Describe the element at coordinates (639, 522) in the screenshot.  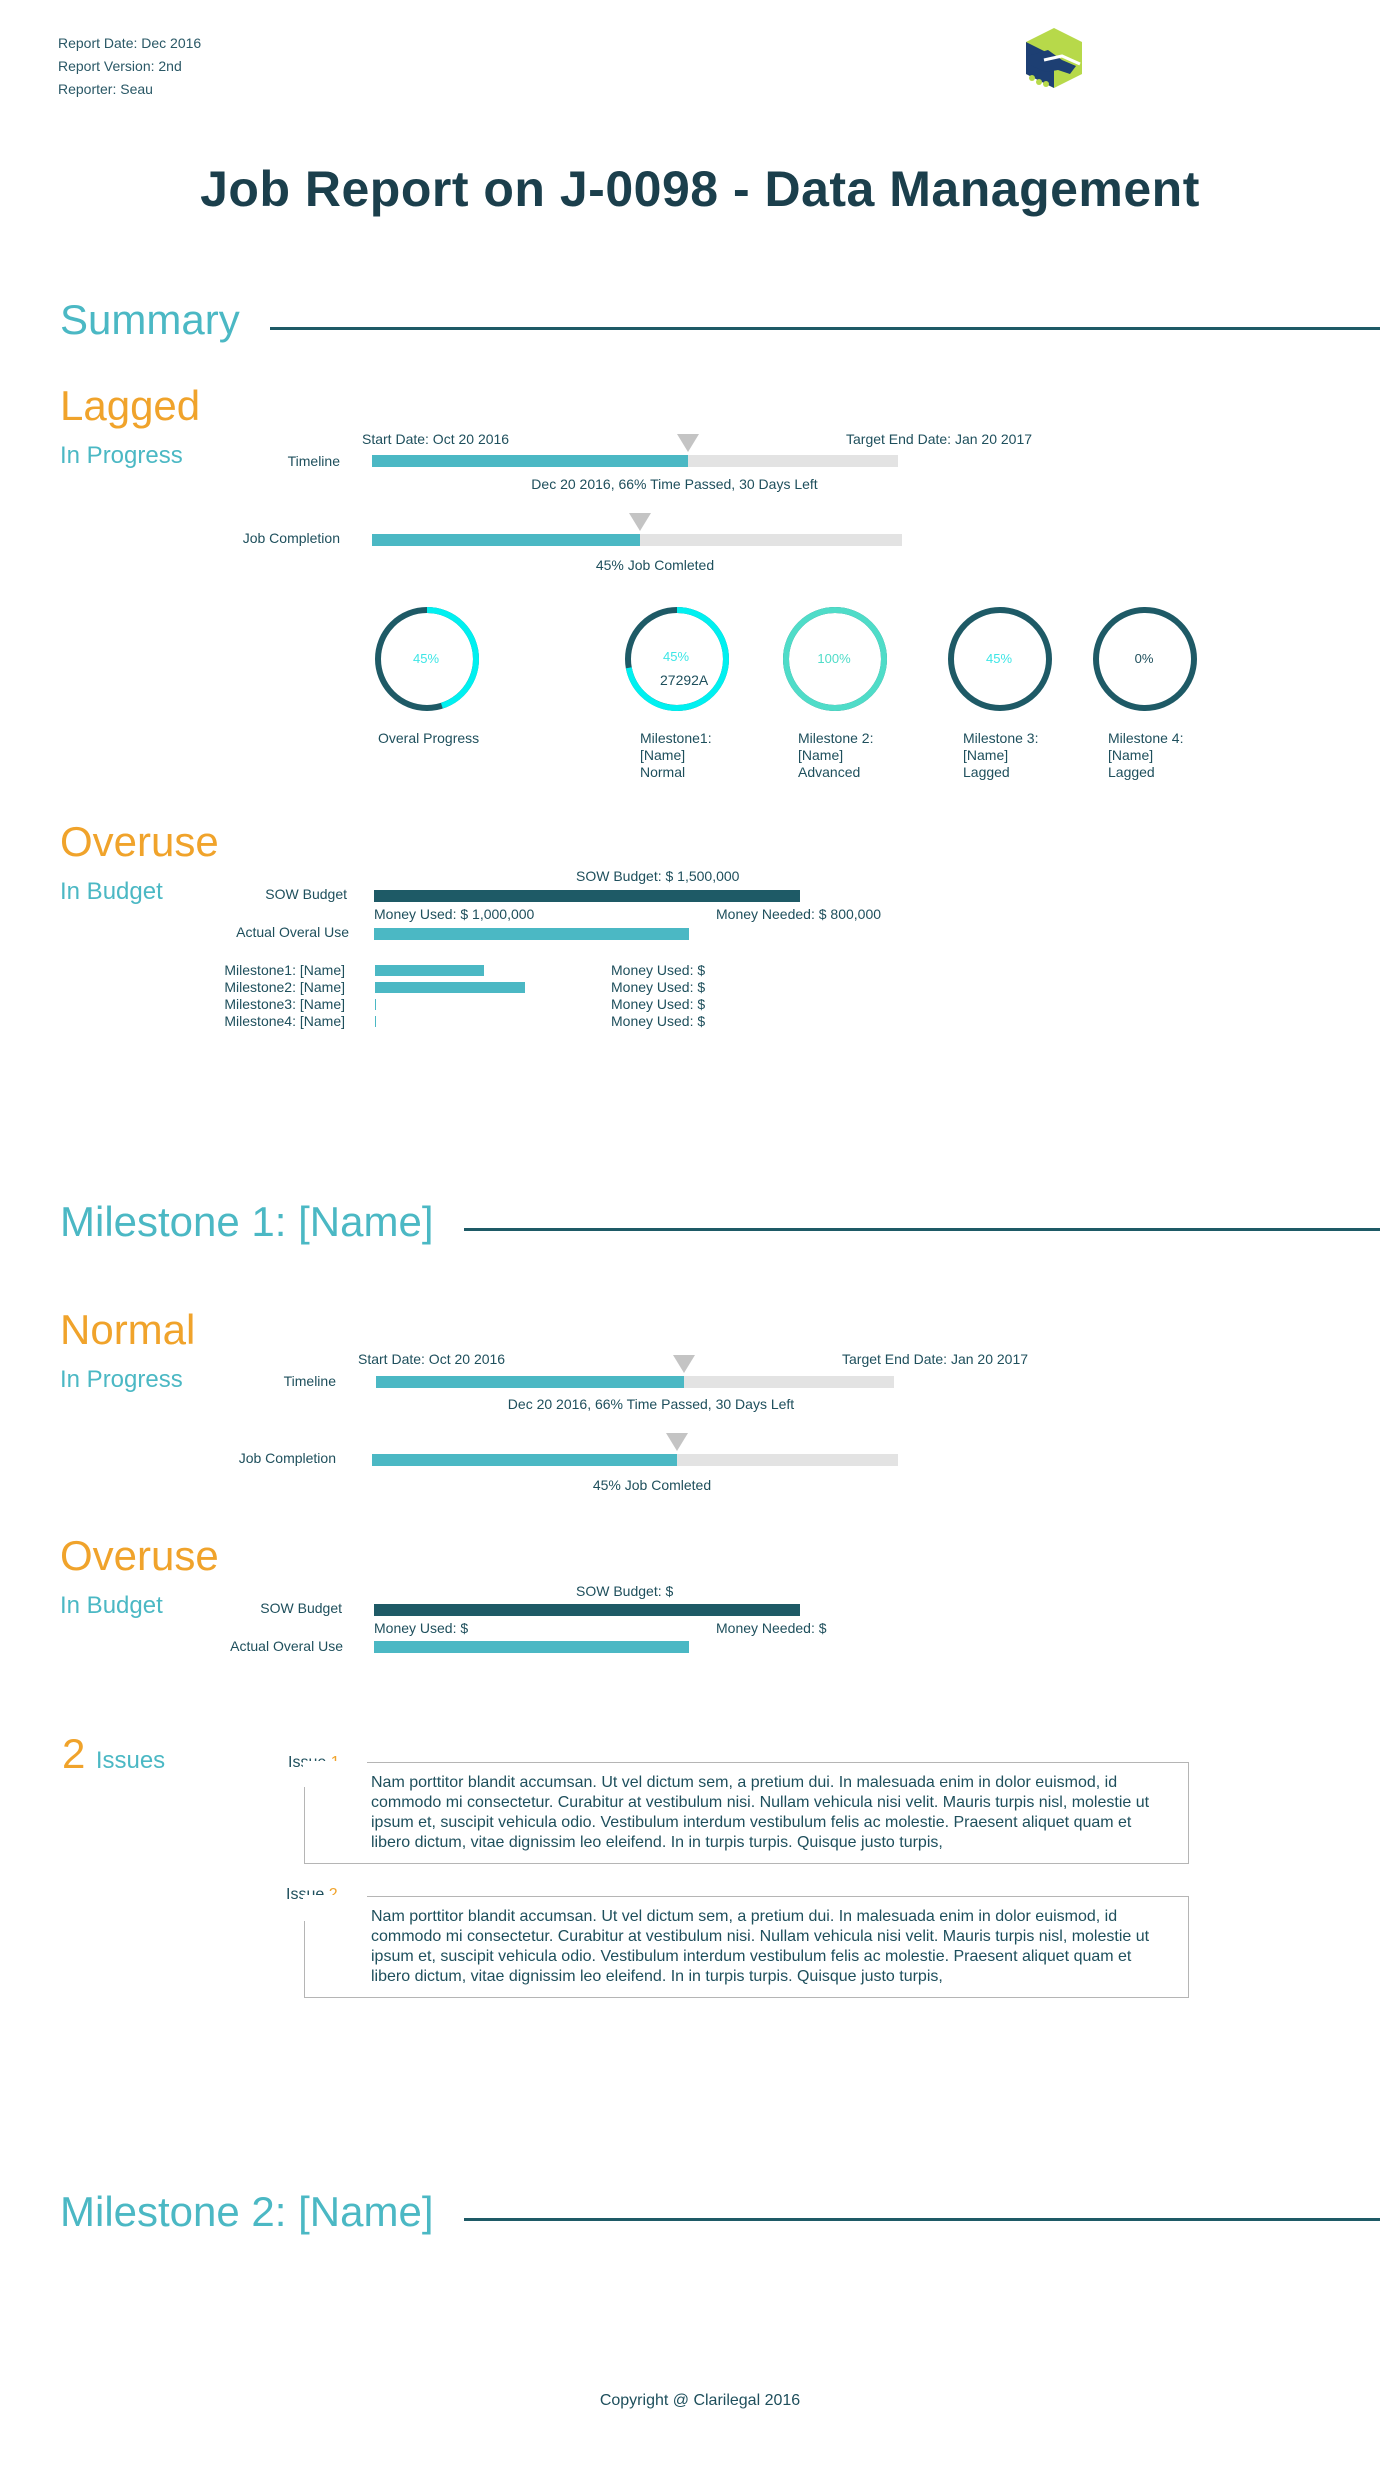
I see `summary-completion-marker` at that location.